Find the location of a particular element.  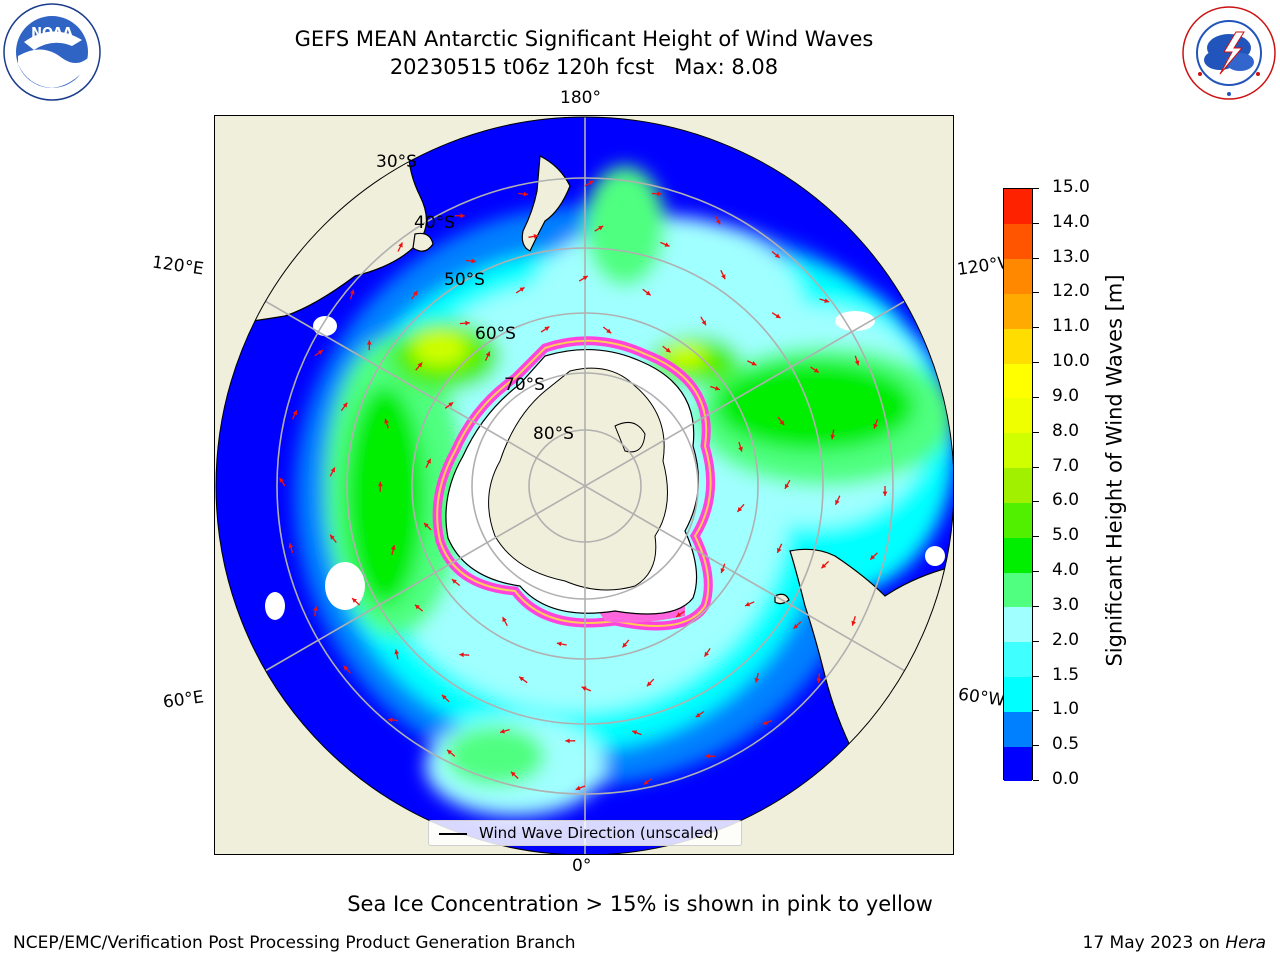

footer-date: 17 May 2023 on Hera is located at coordinates (1175, 943).